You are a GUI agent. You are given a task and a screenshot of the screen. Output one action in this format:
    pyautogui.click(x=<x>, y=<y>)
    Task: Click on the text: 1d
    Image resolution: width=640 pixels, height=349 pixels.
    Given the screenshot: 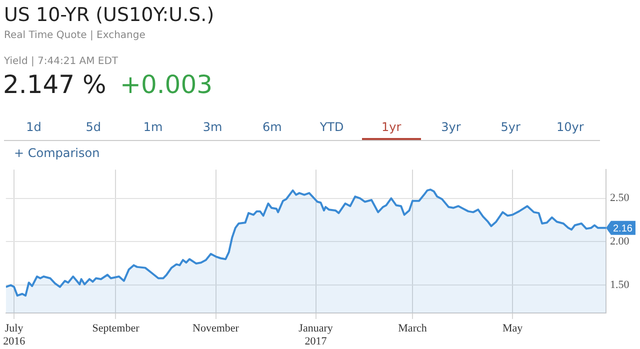 What is the action you would take?
    pyautogui.click(x=33, y=127)
    